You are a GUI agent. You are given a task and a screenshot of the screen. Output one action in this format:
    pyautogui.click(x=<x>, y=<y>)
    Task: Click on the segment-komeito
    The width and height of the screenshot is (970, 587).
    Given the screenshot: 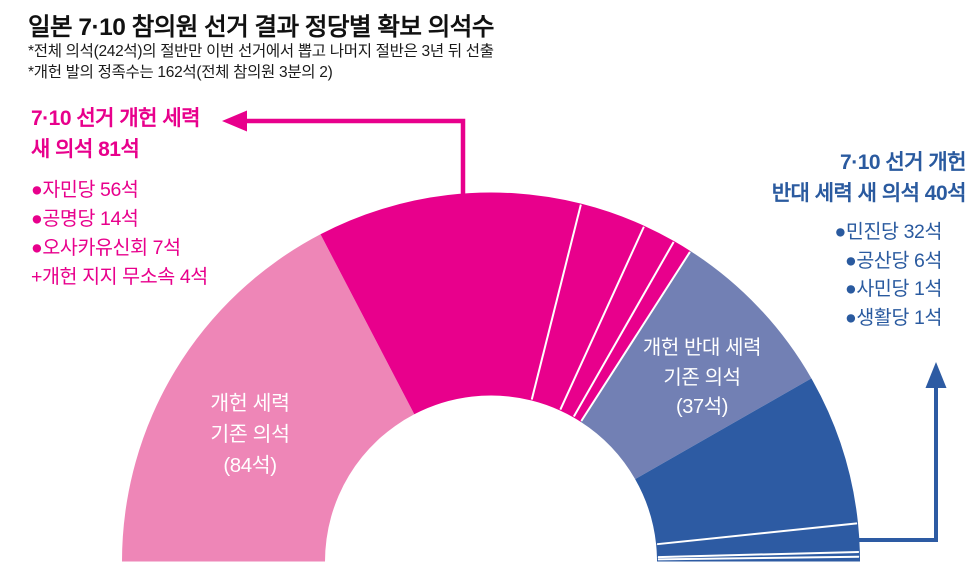 What is the action you would take?
    pyautogui.click(x=588, y=307)
    